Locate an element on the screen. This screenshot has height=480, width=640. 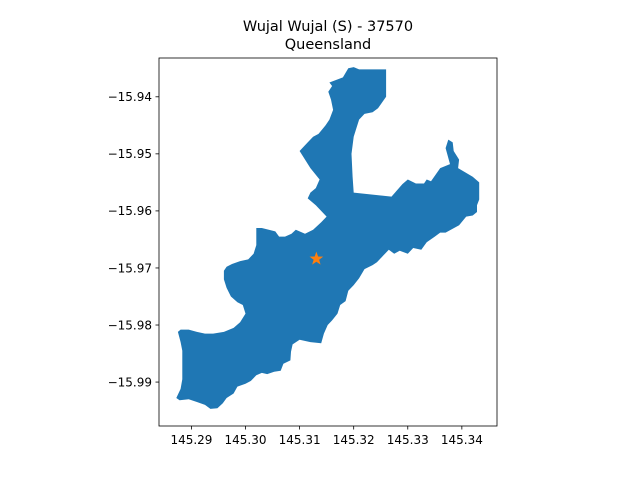
y-axis: −15.94 −15.95 −15.96 −15.97 −15.98 −15.99 is located at coordinates (133, 239).